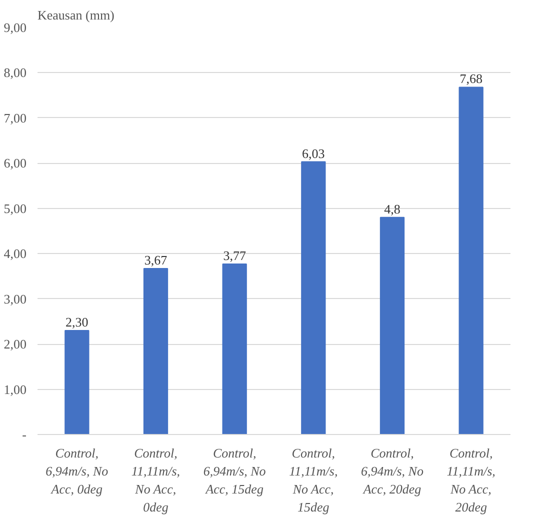 The image size is (534, 521). Describe the element at coordinates (15, 389) in the screenshot. I see `y-tick-label: 1,00` at that location.